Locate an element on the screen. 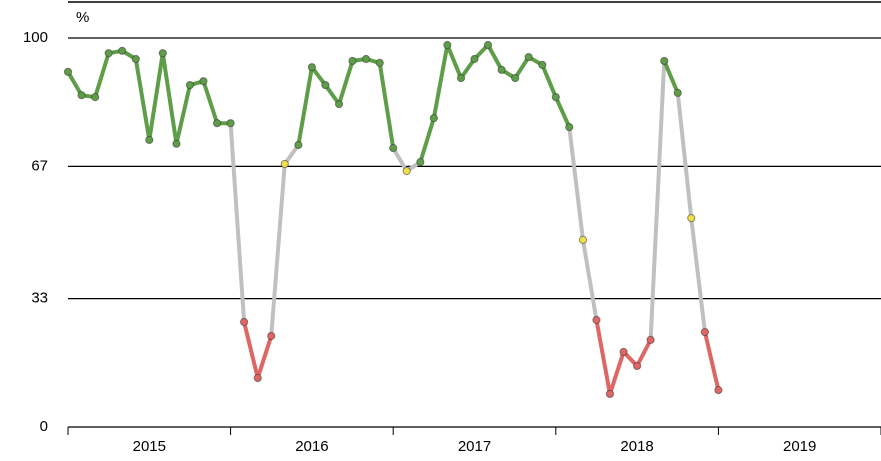 The width and height of the screenshot is (881, 461). y-tick-label: 0 is located at coordinates (44, 426).